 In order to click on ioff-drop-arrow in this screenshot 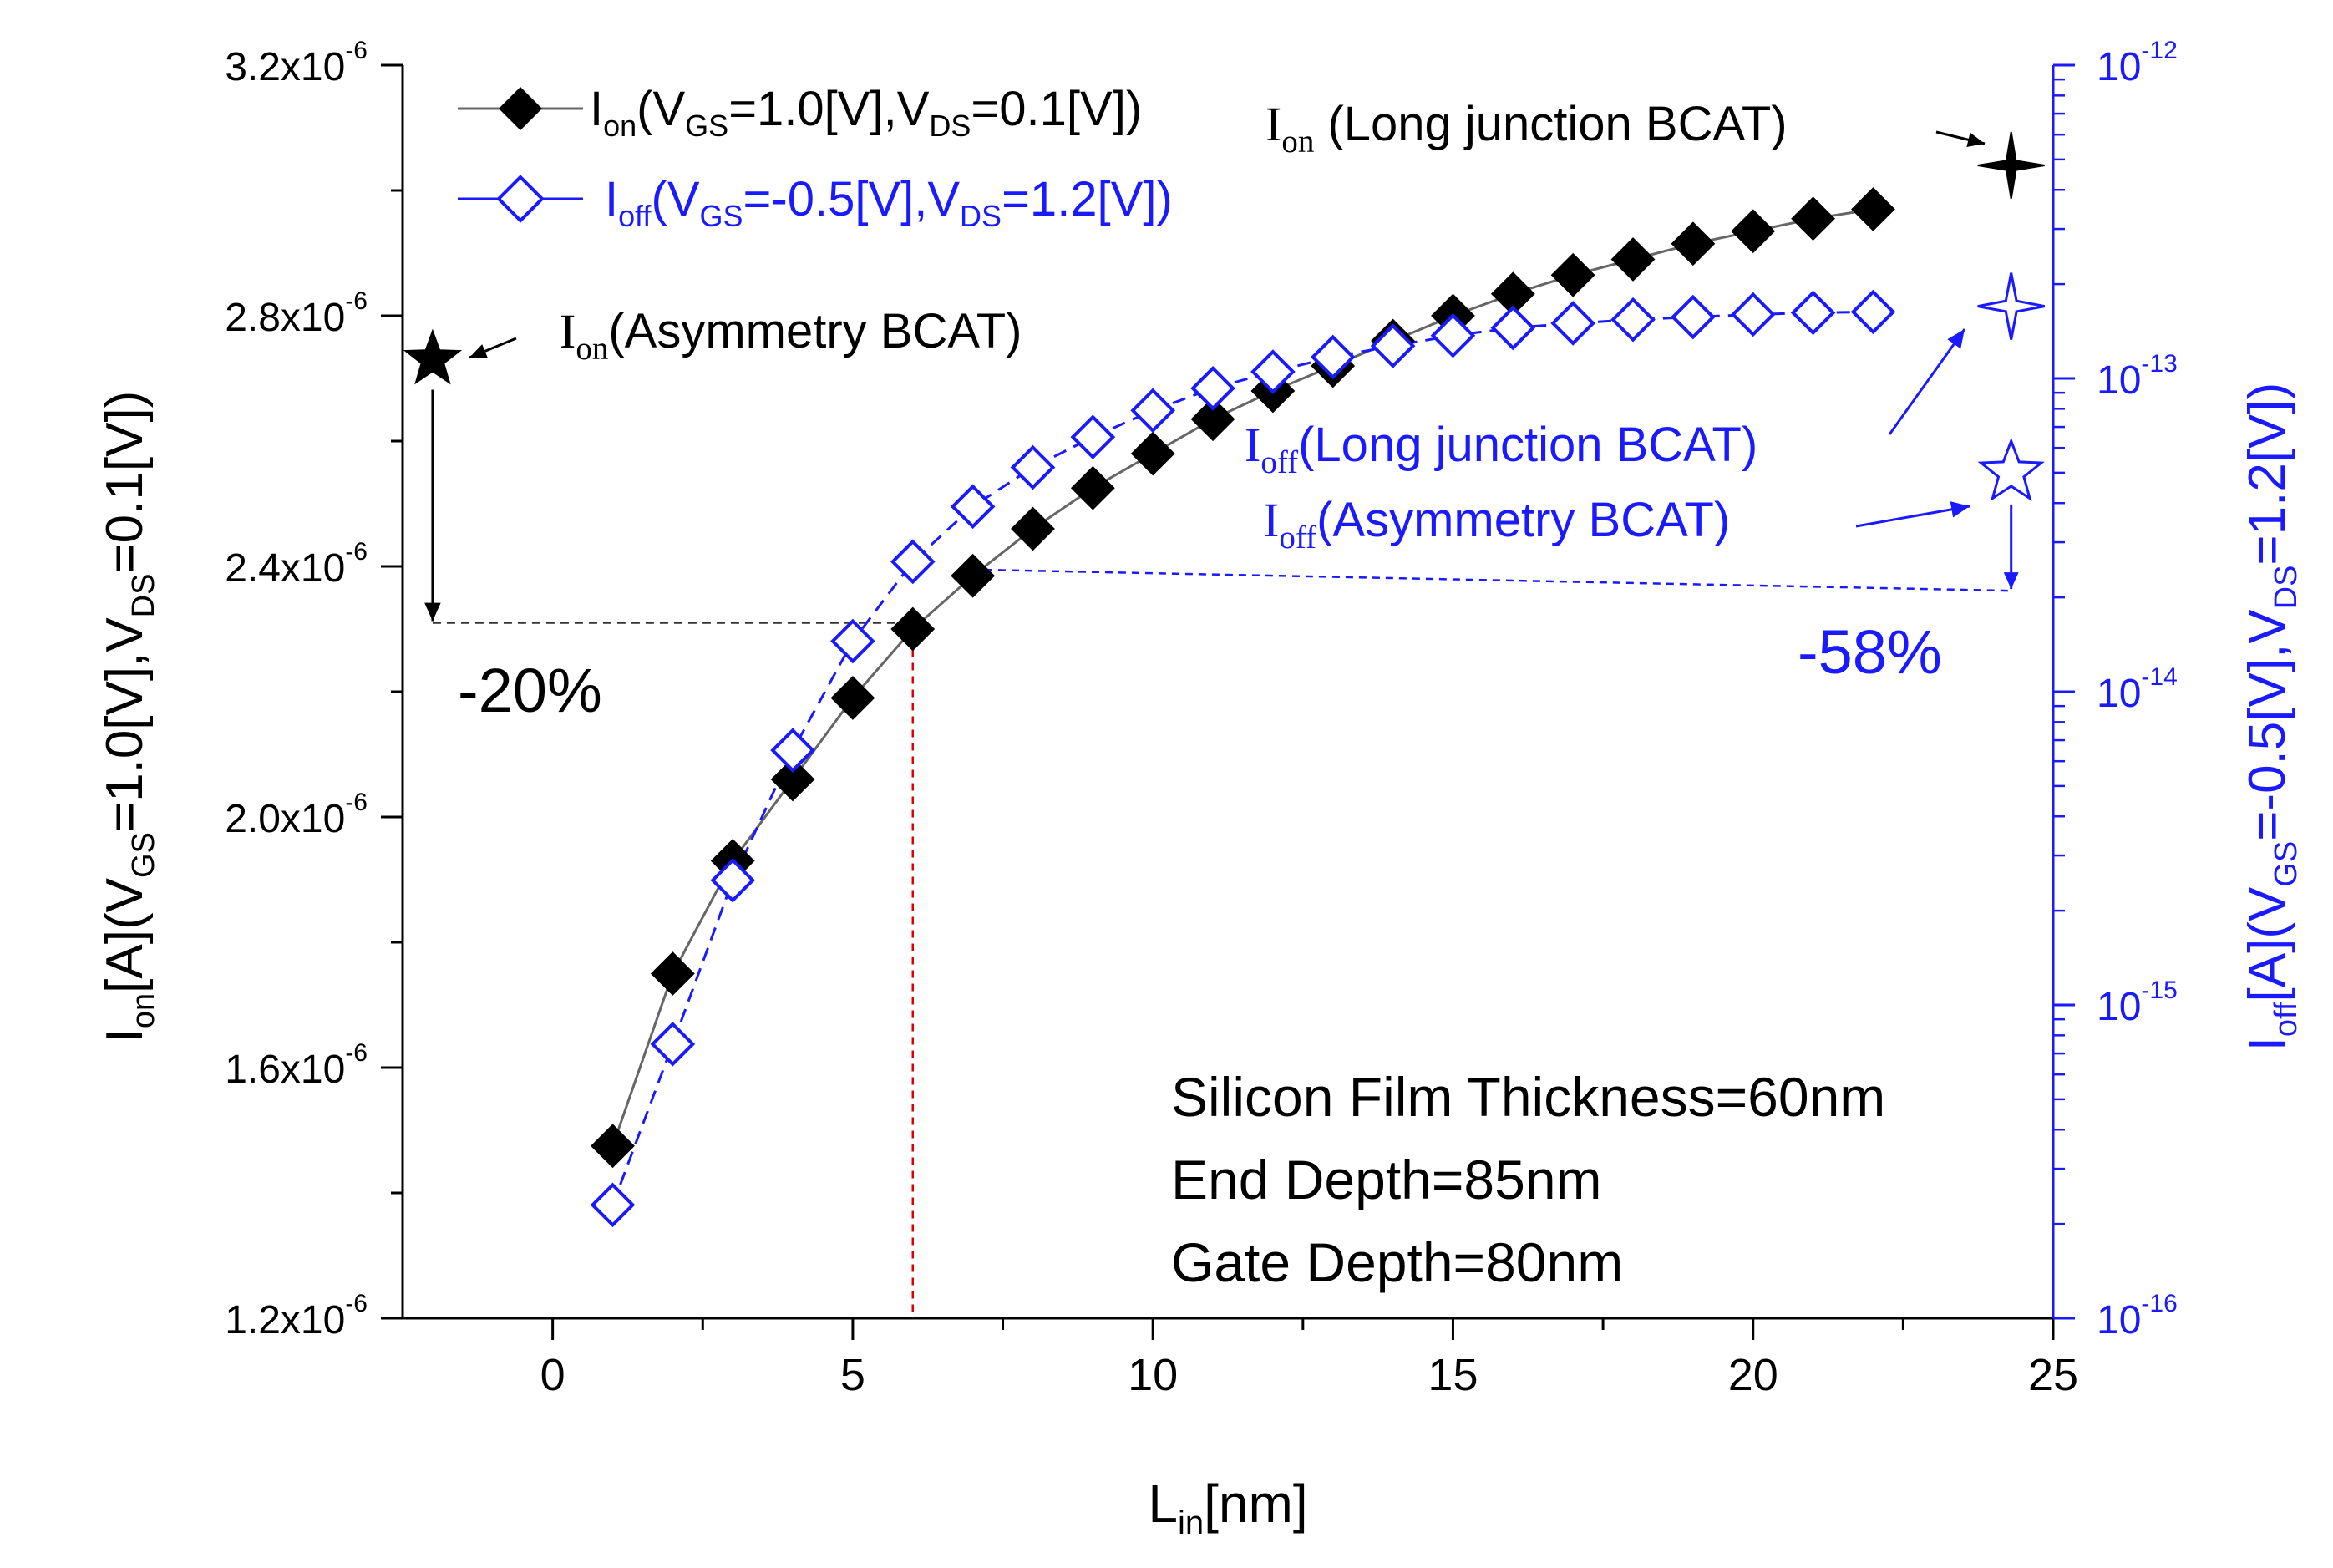, I will do `click(2011, 547)`.